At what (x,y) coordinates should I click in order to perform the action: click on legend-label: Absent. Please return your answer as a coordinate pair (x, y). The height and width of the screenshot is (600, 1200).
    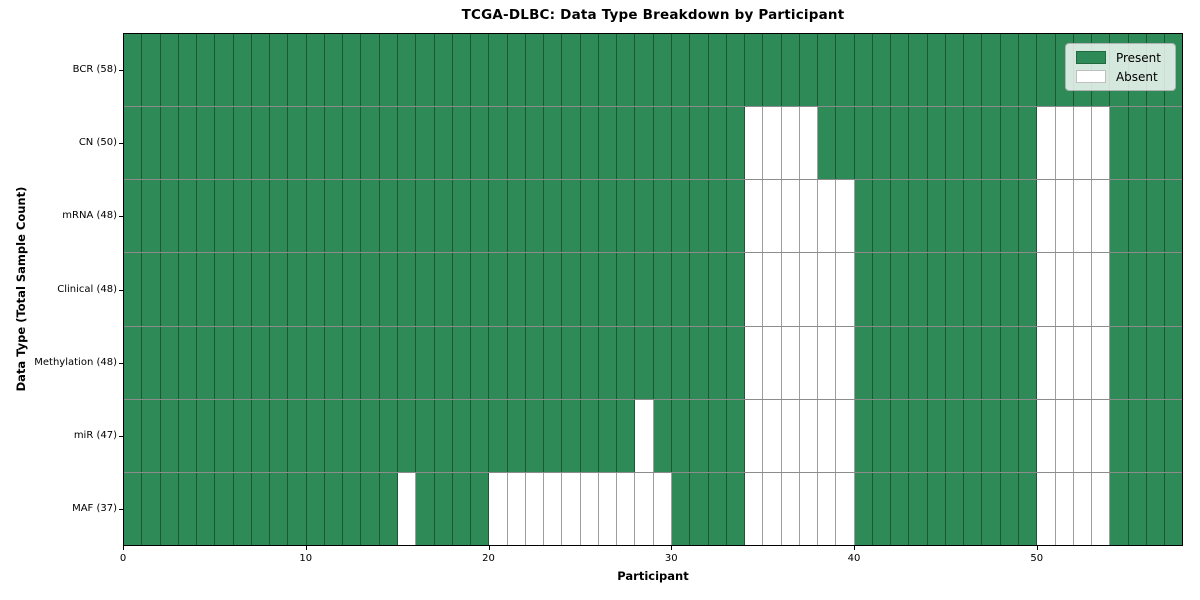
    Looking at the image, I should click on (1136, 76).